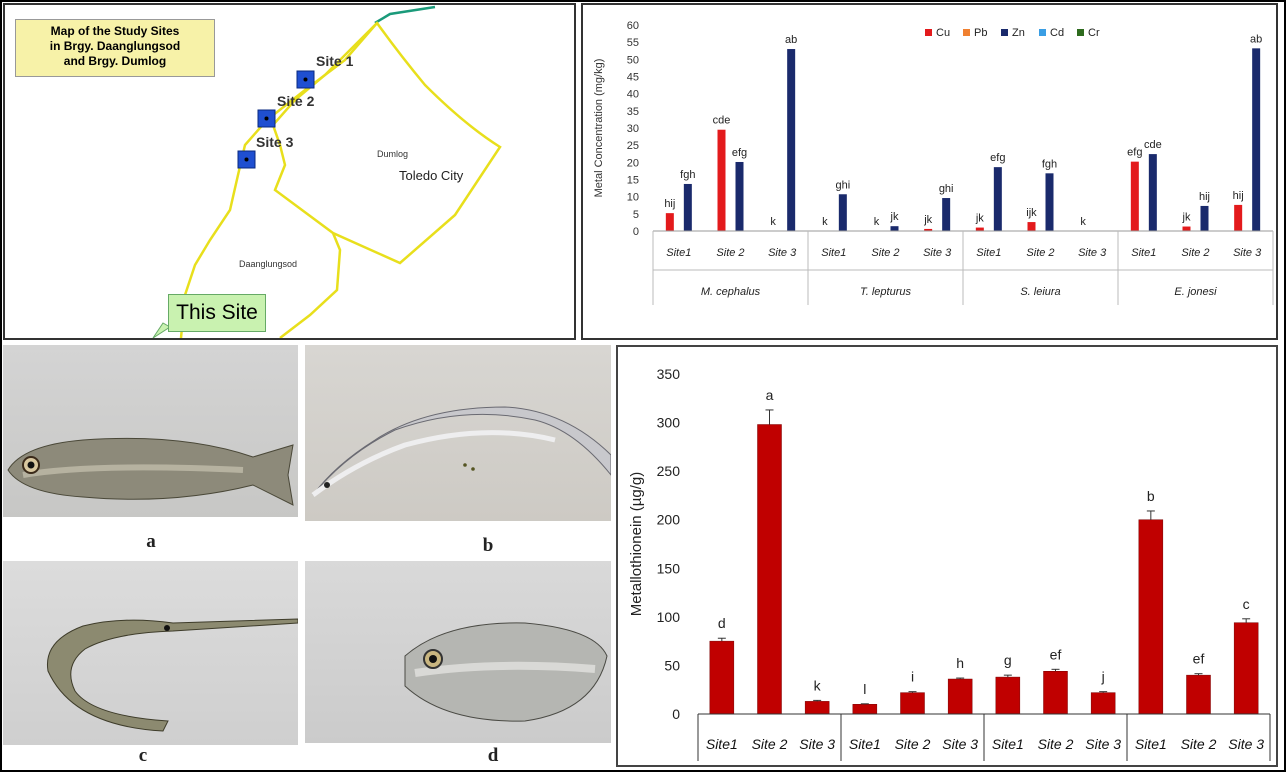 Image resolution: width=1286 pixels, height=772 pixels. What do you see at coordinates (115, 46) in the screenshot?
I see `map-title-line-2: in Brgy. Daanglungsod` at bounding box center [115, 46].